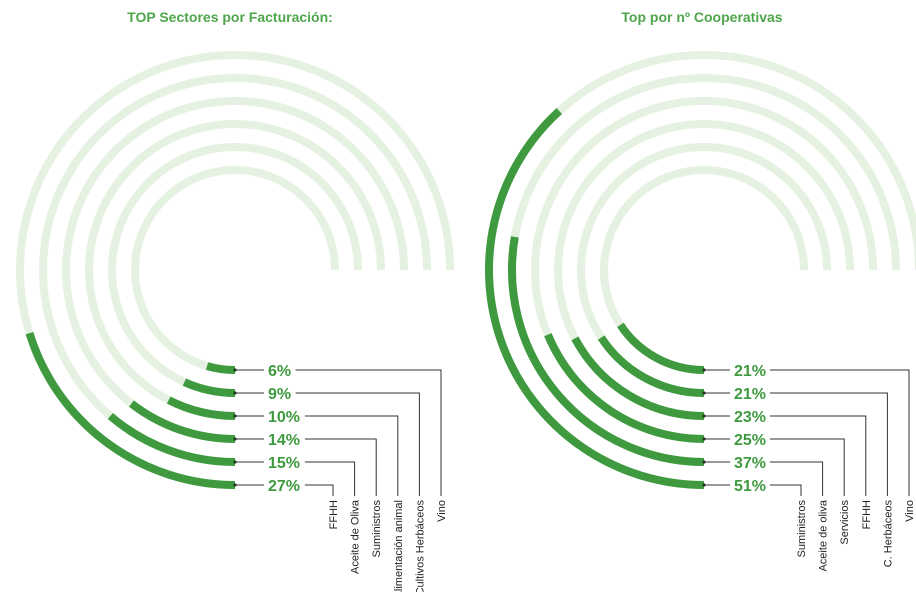  What do you see at coordinates (750, 417) in the screenshot?
I see `value-label: 23%` at bounding box center [750, 417].